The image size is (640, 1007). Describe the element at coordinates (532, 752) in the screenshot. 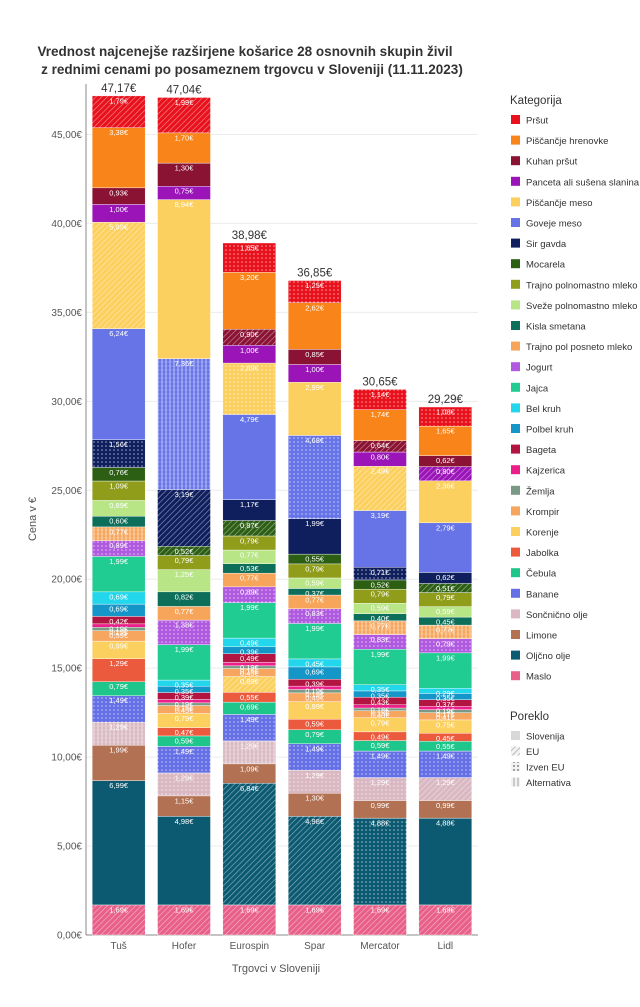

I see `origin-legend-label: EU` at that location.